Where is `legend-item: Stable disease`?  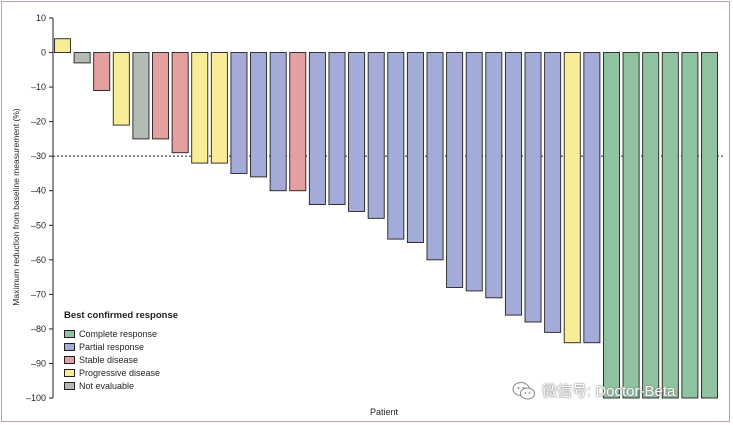 legend-item: Stable disease is located at coordinates (167, 359).